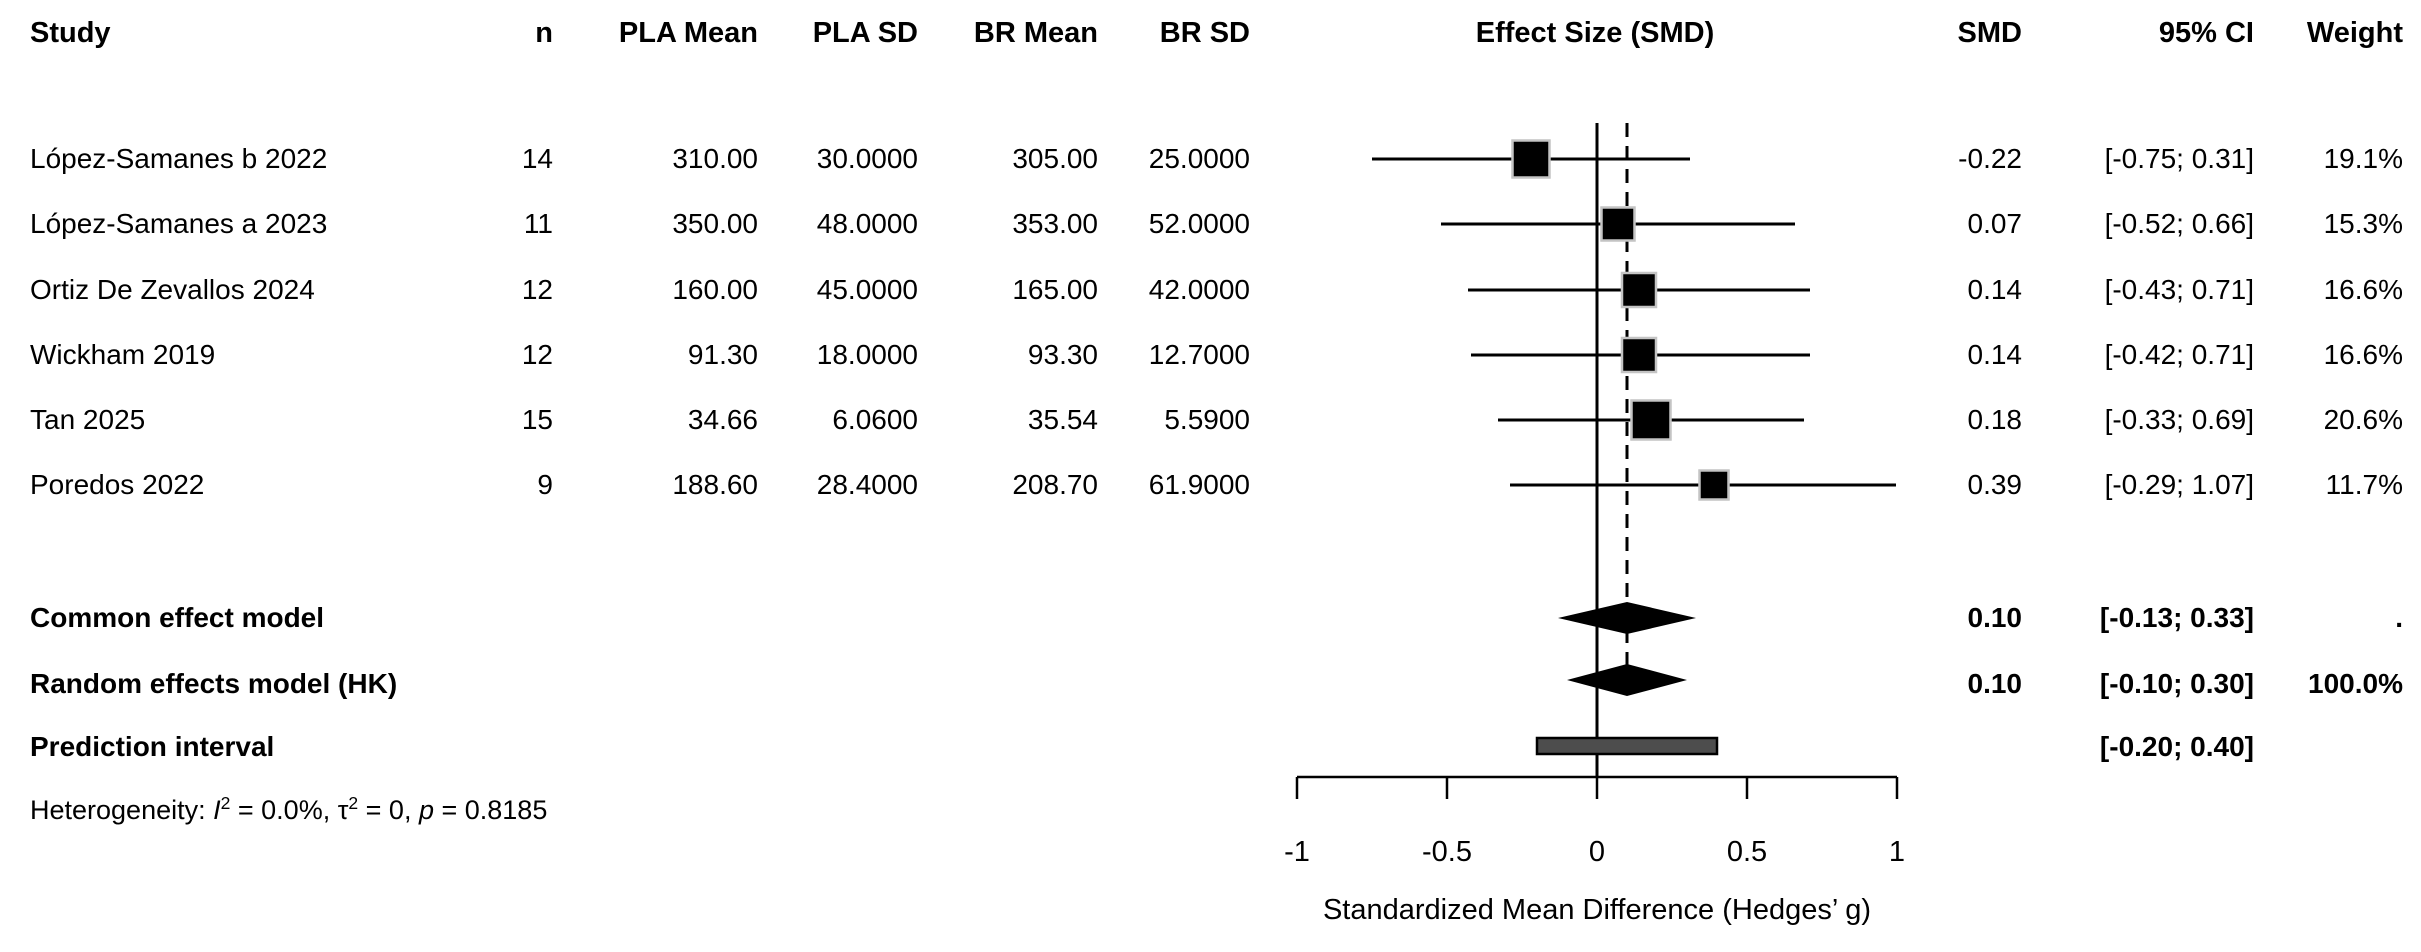  What do you see at coordinates (2179, 419) in the screenshot?
I see `study-row-4-ci-label: [-0.33; 0.69]` at bounding box center [2179, 419].